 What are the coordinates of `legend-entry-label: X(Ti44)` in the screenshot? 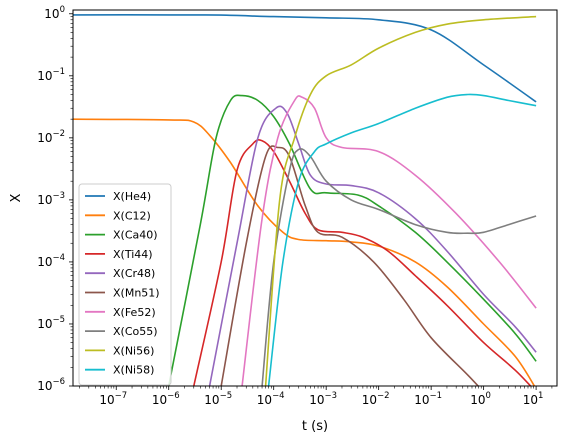 It's located at (133, 254).